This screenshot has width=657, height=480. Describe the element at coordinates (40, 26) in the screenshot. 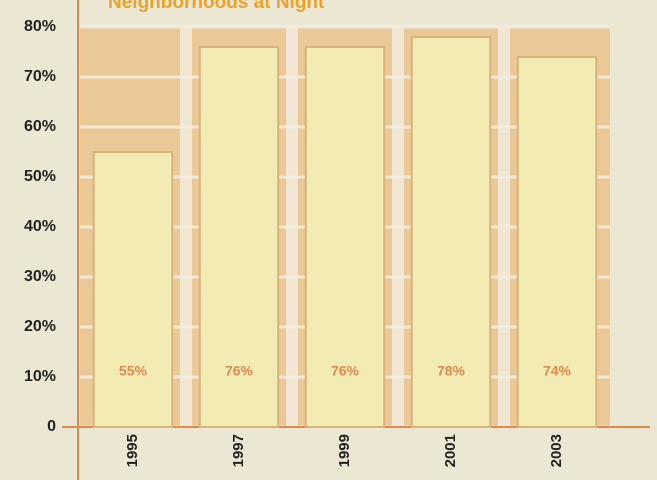

I see `y-tick-label: 80%` at that location.